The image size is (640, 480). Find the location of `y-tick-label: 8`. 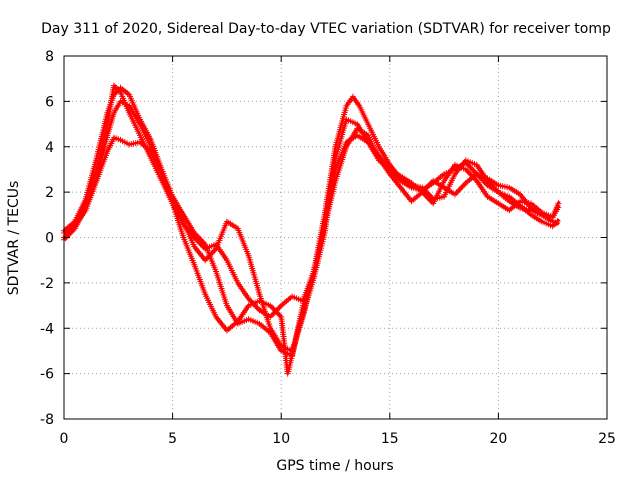

y-tick-label: 8 is located at coordinates (49, 57).